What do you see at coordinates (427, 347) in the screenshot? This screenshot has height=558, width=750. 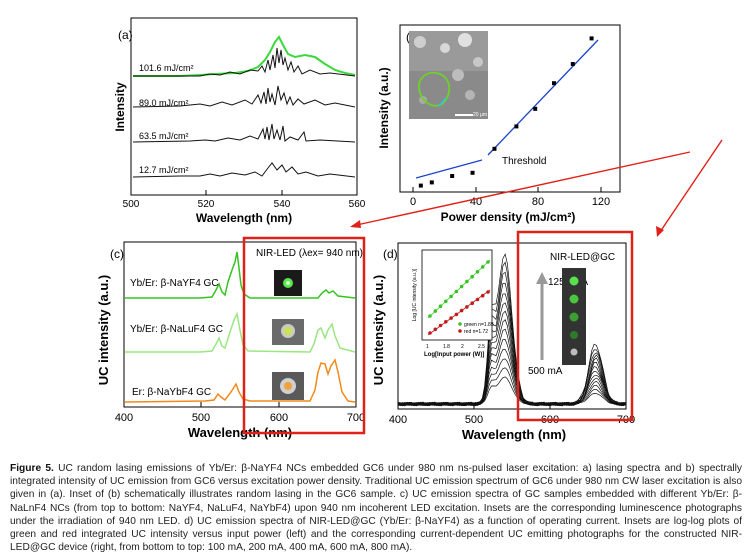 I see `loglog-xtick: 1` at bounding box center [427, 347].